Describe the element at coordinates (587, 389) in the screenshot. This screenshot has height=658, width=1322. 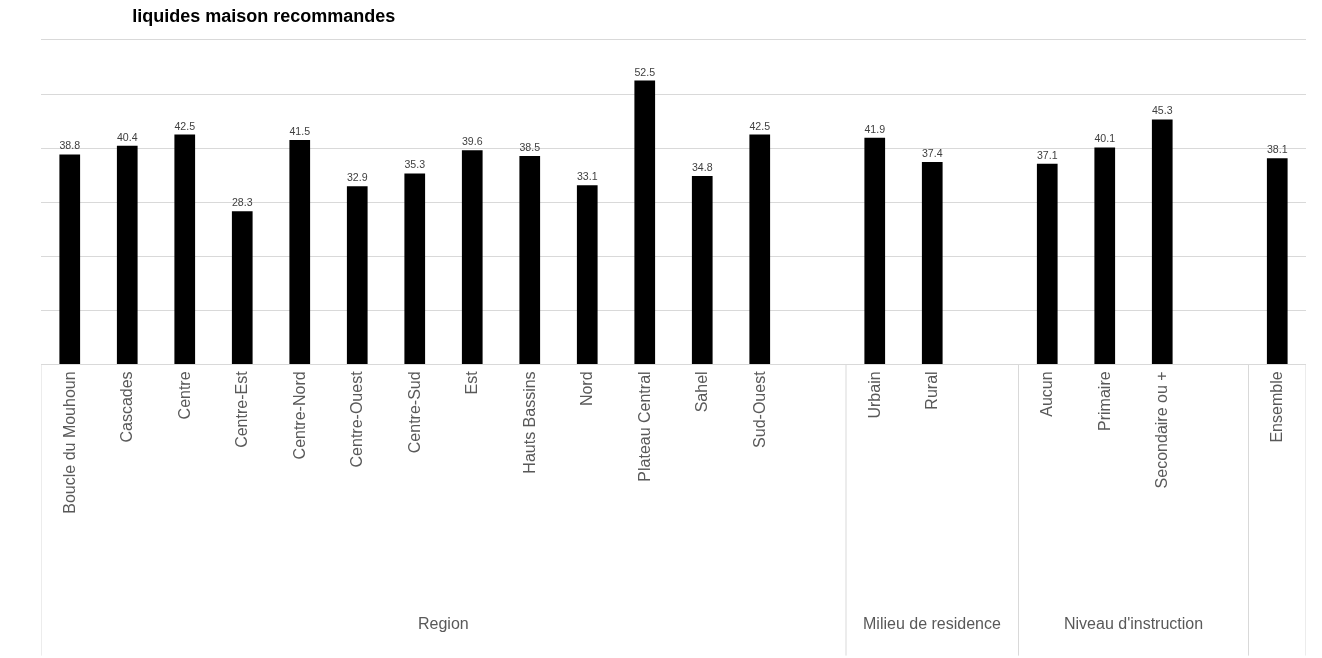
I see `x-tick-label: Nord` at that location.